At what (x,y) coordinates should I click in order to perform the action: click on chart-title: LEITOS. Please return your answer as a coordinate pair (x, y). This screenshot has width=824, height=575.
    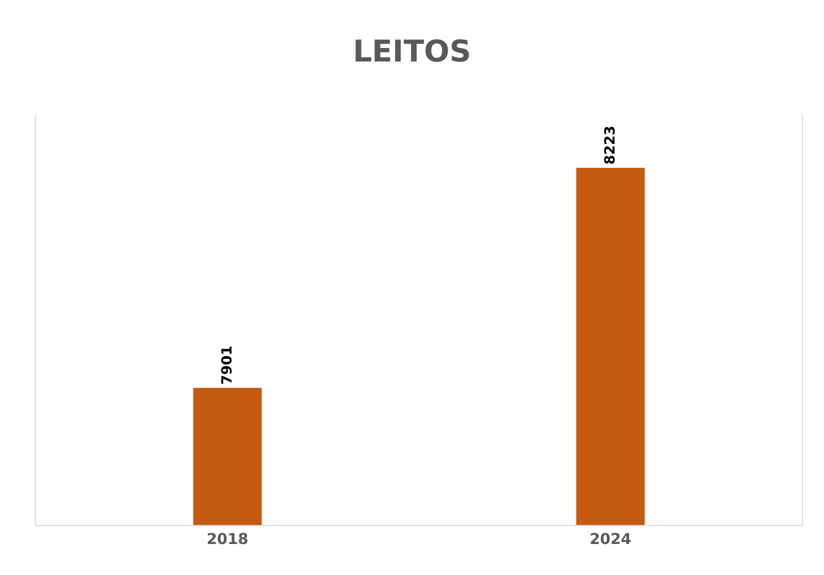
    Looking at the image, I should click on (412, 52).